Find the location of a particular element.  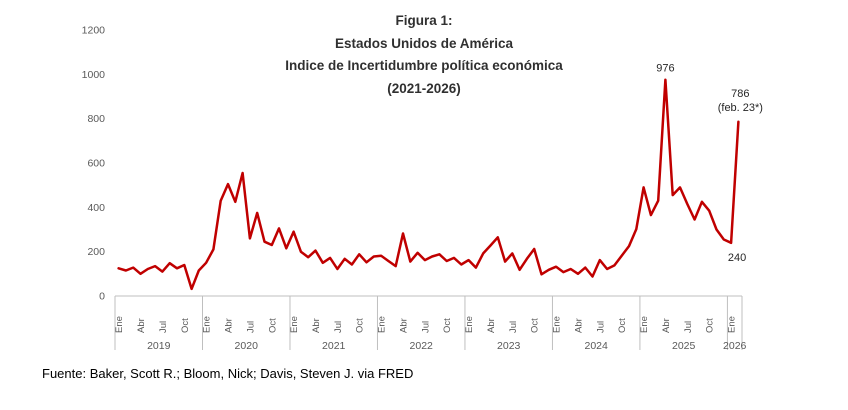

x-axis-year-label: 2022 is located at coordinates (422, 346).